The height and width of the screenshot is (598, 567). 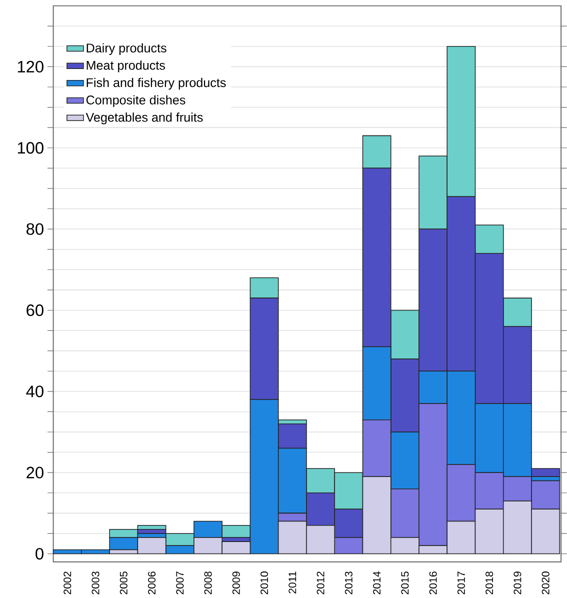 What do you see at coordinates (125, 66) in the screenshot?
I see `legend-label: Meat products` at bounding box center [125, 66].